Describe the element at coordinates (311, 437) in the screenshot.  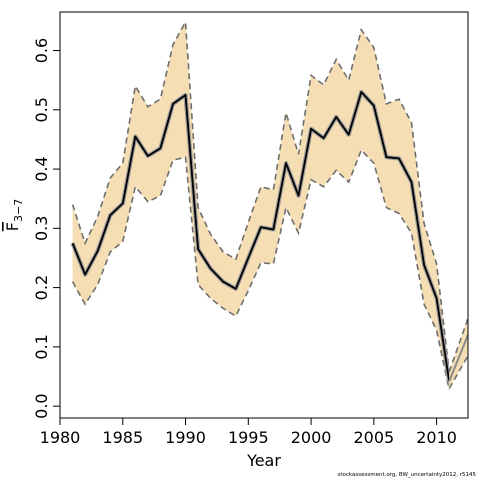
I see `x-tick-label: 2000` at that location.